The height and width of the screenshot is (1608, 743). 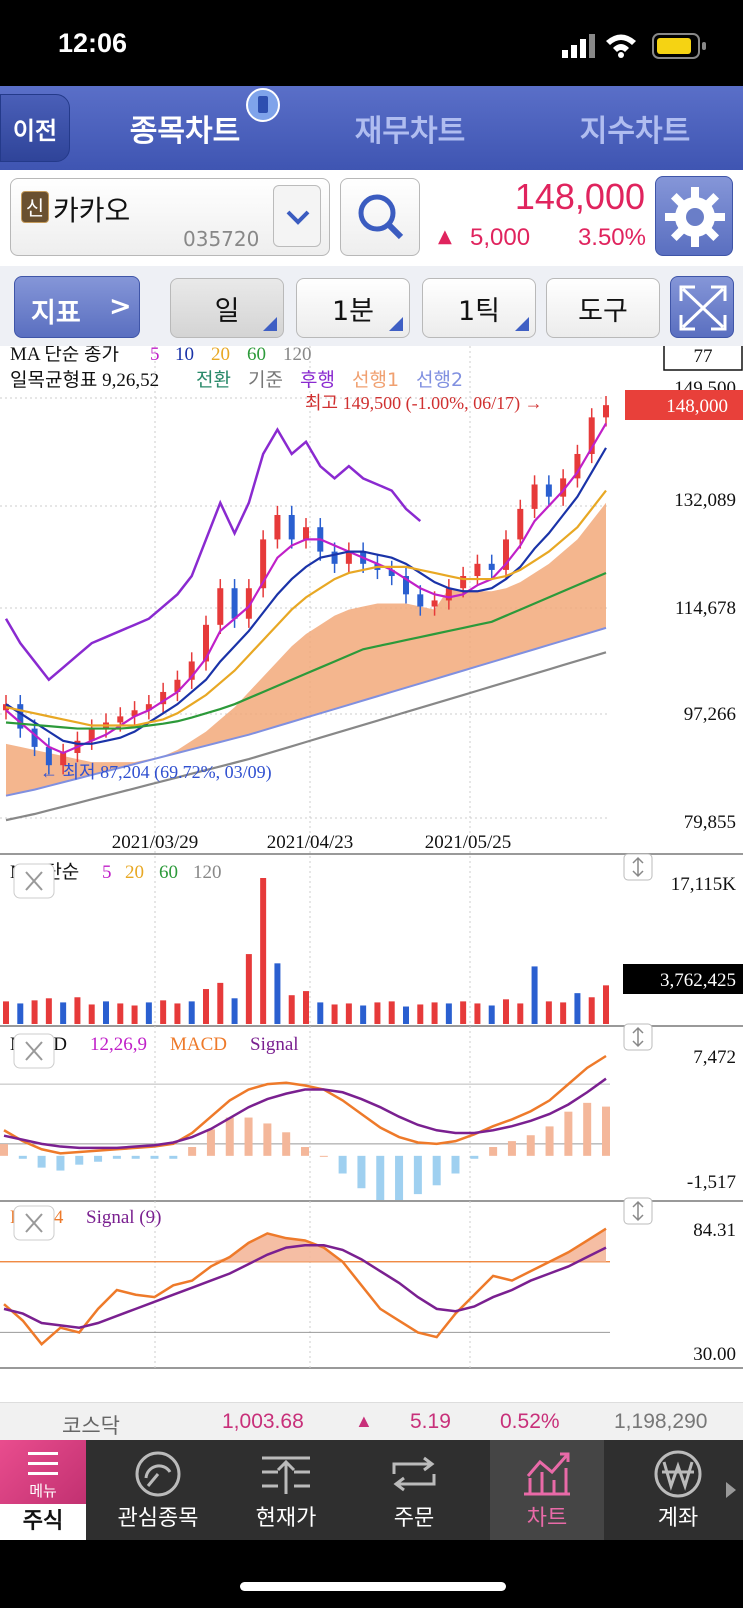 I want to click on chart-toolbar: 지표 > 일 1분 1틱 도구, so click(x=371, y=306).